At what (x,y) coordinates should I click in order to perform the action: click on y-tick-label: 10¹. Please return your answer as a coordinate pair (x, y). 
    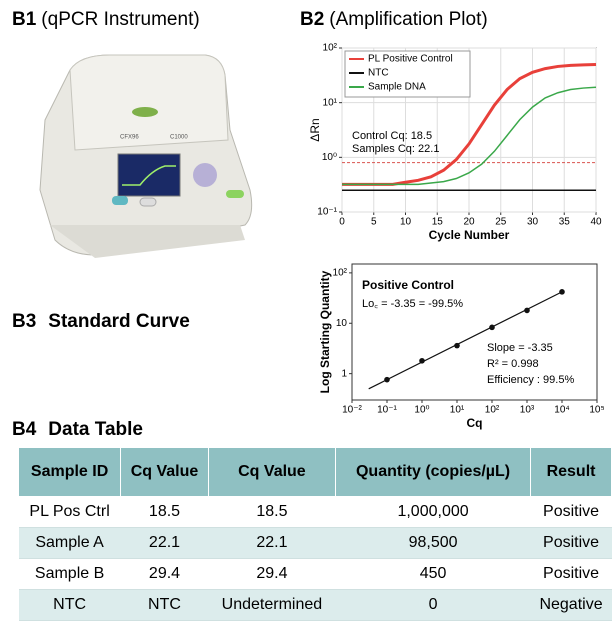
    Looking at the image, I should click on (330, 102).